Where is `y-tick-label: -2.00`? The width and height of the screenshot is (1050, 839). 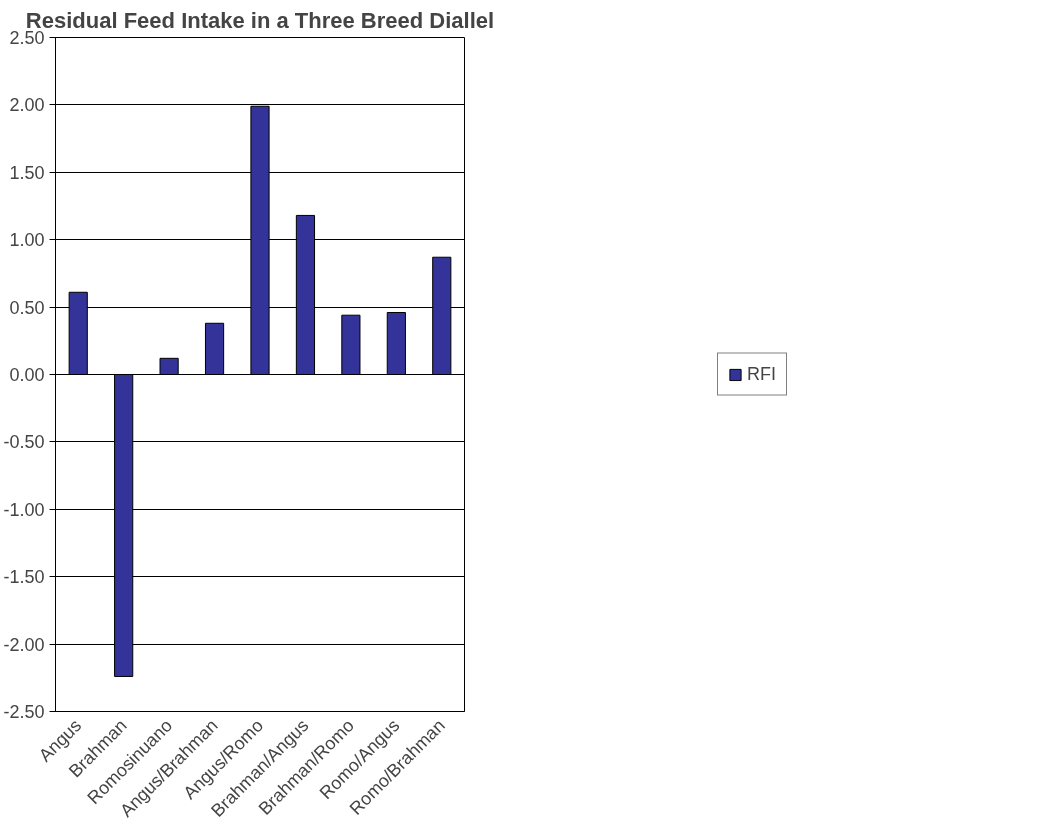
y-tick-label: -2.00 is located at coordinates (24, 644).